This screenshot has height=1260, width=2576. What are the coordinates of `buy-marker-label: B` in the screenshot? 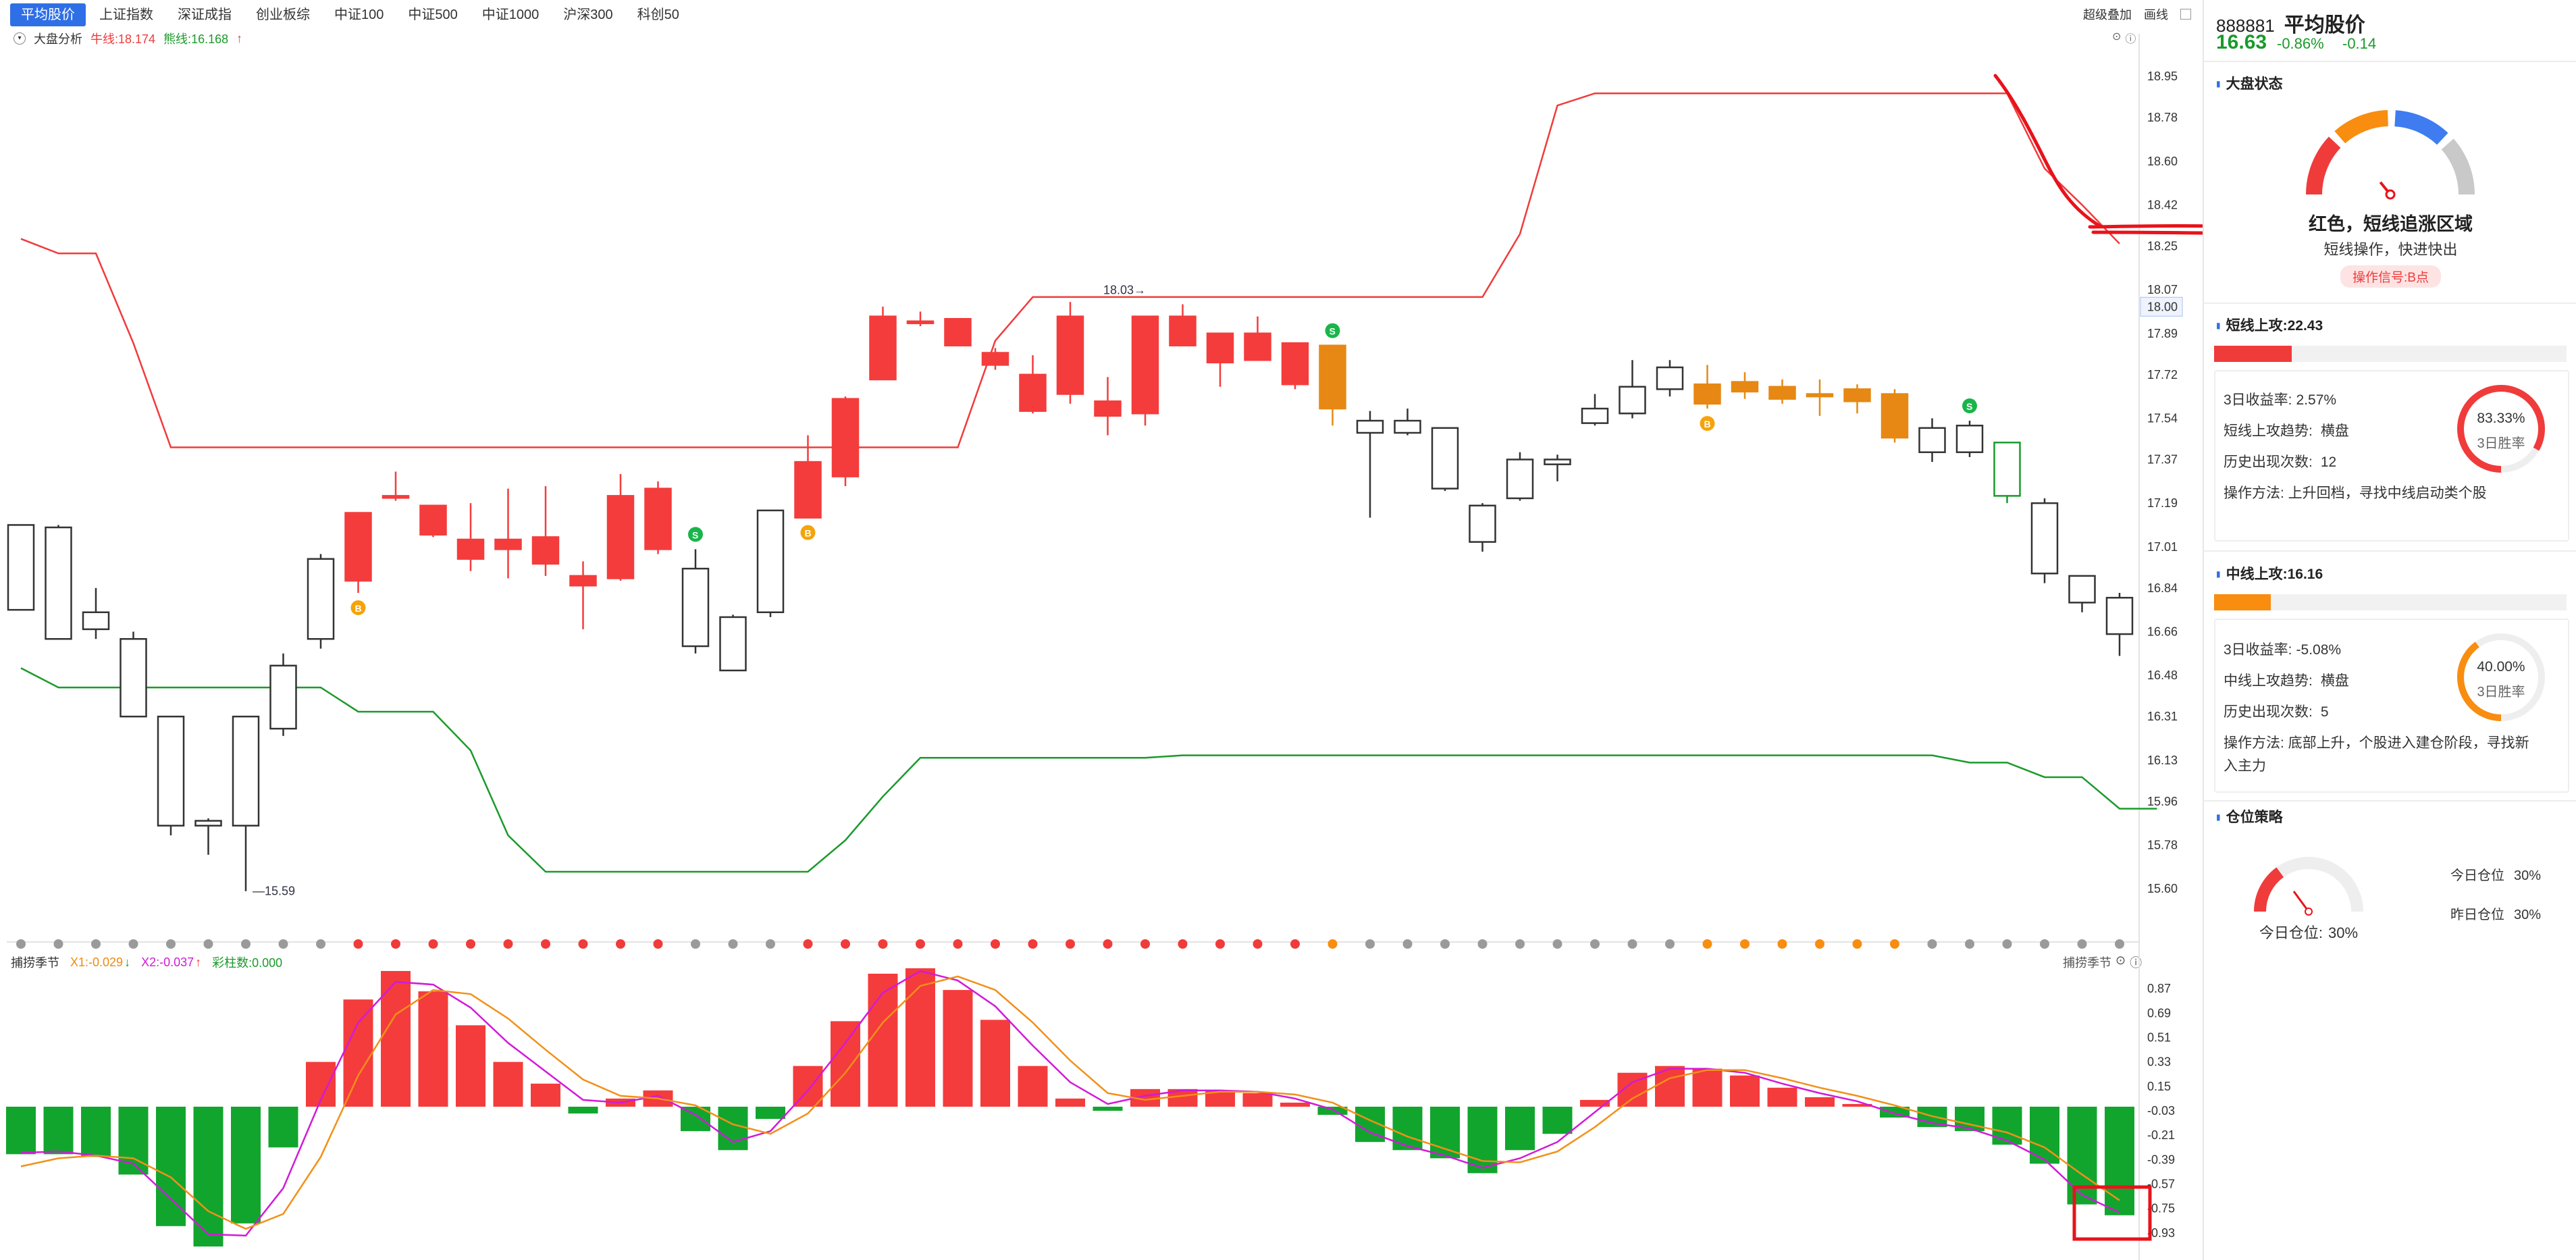 It's located at (358, 609).